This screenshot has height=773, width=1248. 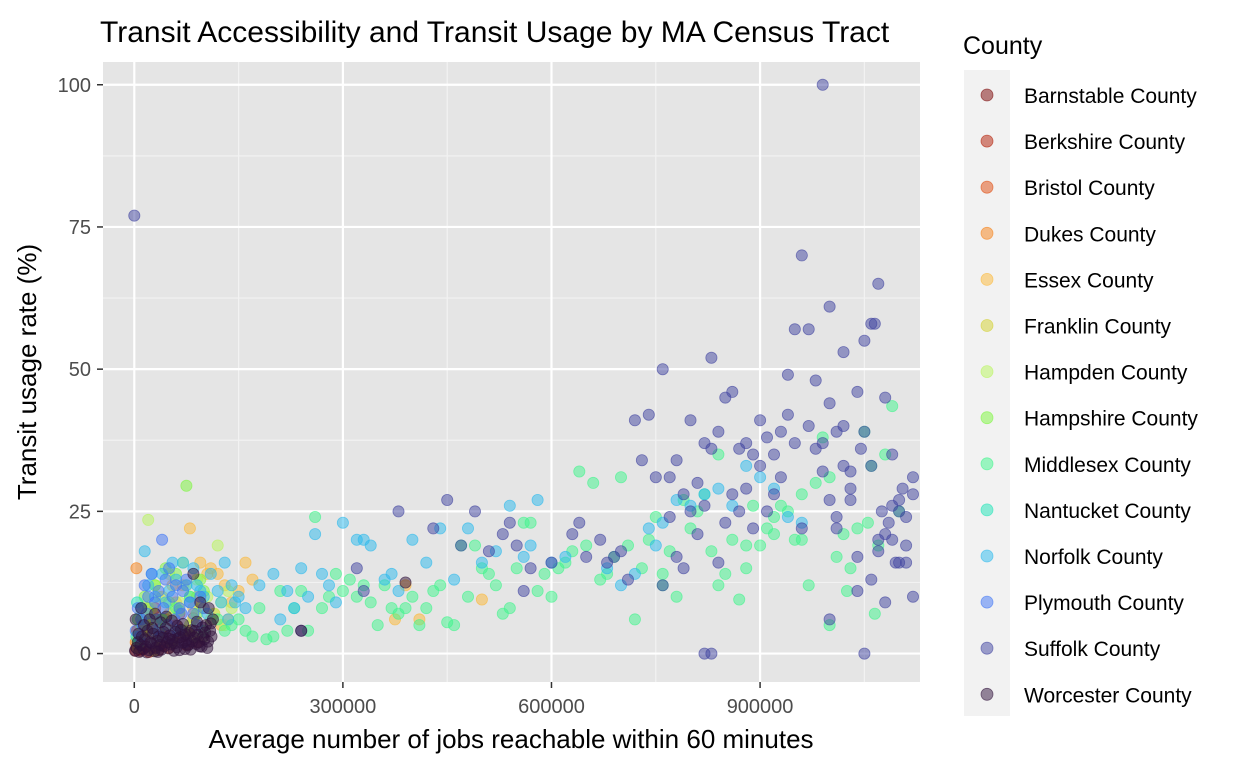 What do you see at coordinates (987, 187) in the screenshot?
I see `legend-key-bristol-county` at bounding box center [987, 187].